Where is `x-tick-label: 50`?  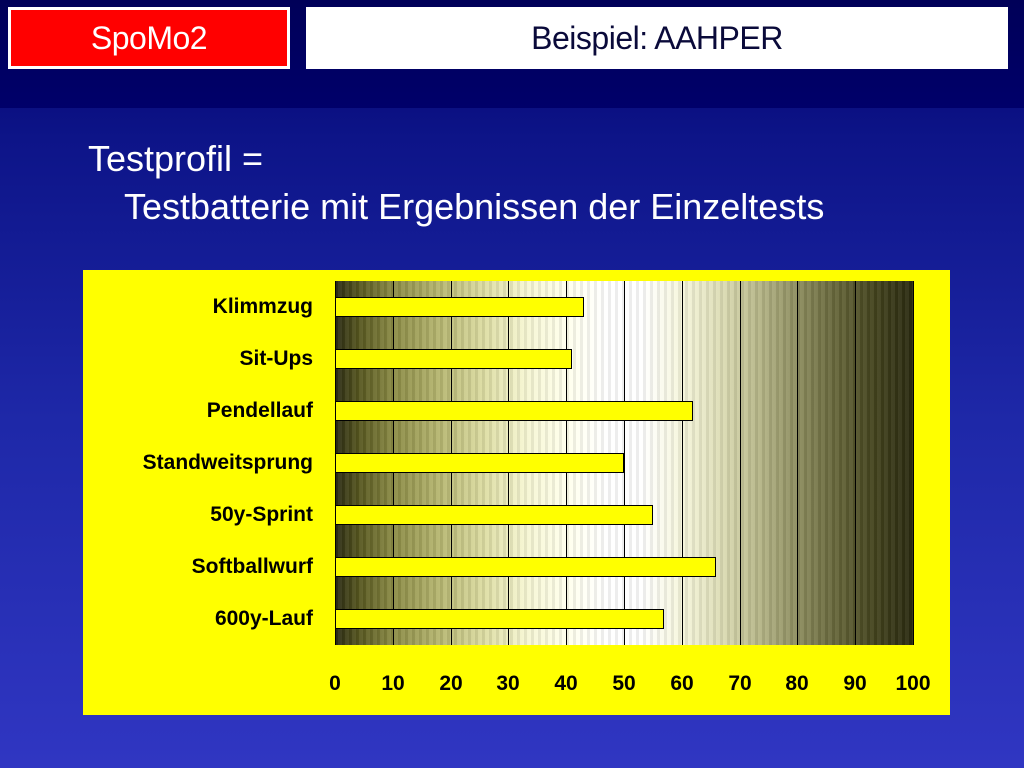 x-tick-label: 50 is located at coordinates (624, 683).